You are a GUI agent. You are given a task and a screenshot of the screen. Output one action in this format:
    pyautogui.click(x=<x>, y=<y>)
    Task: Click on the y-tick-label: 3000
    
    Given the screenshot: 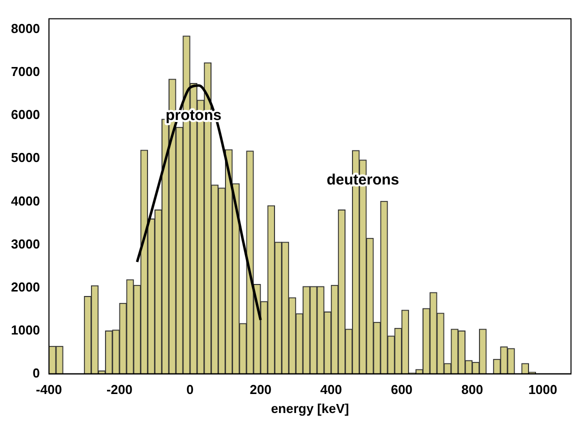 What is the action you would take?
    pyautogui.click(x=25, y=244)
    